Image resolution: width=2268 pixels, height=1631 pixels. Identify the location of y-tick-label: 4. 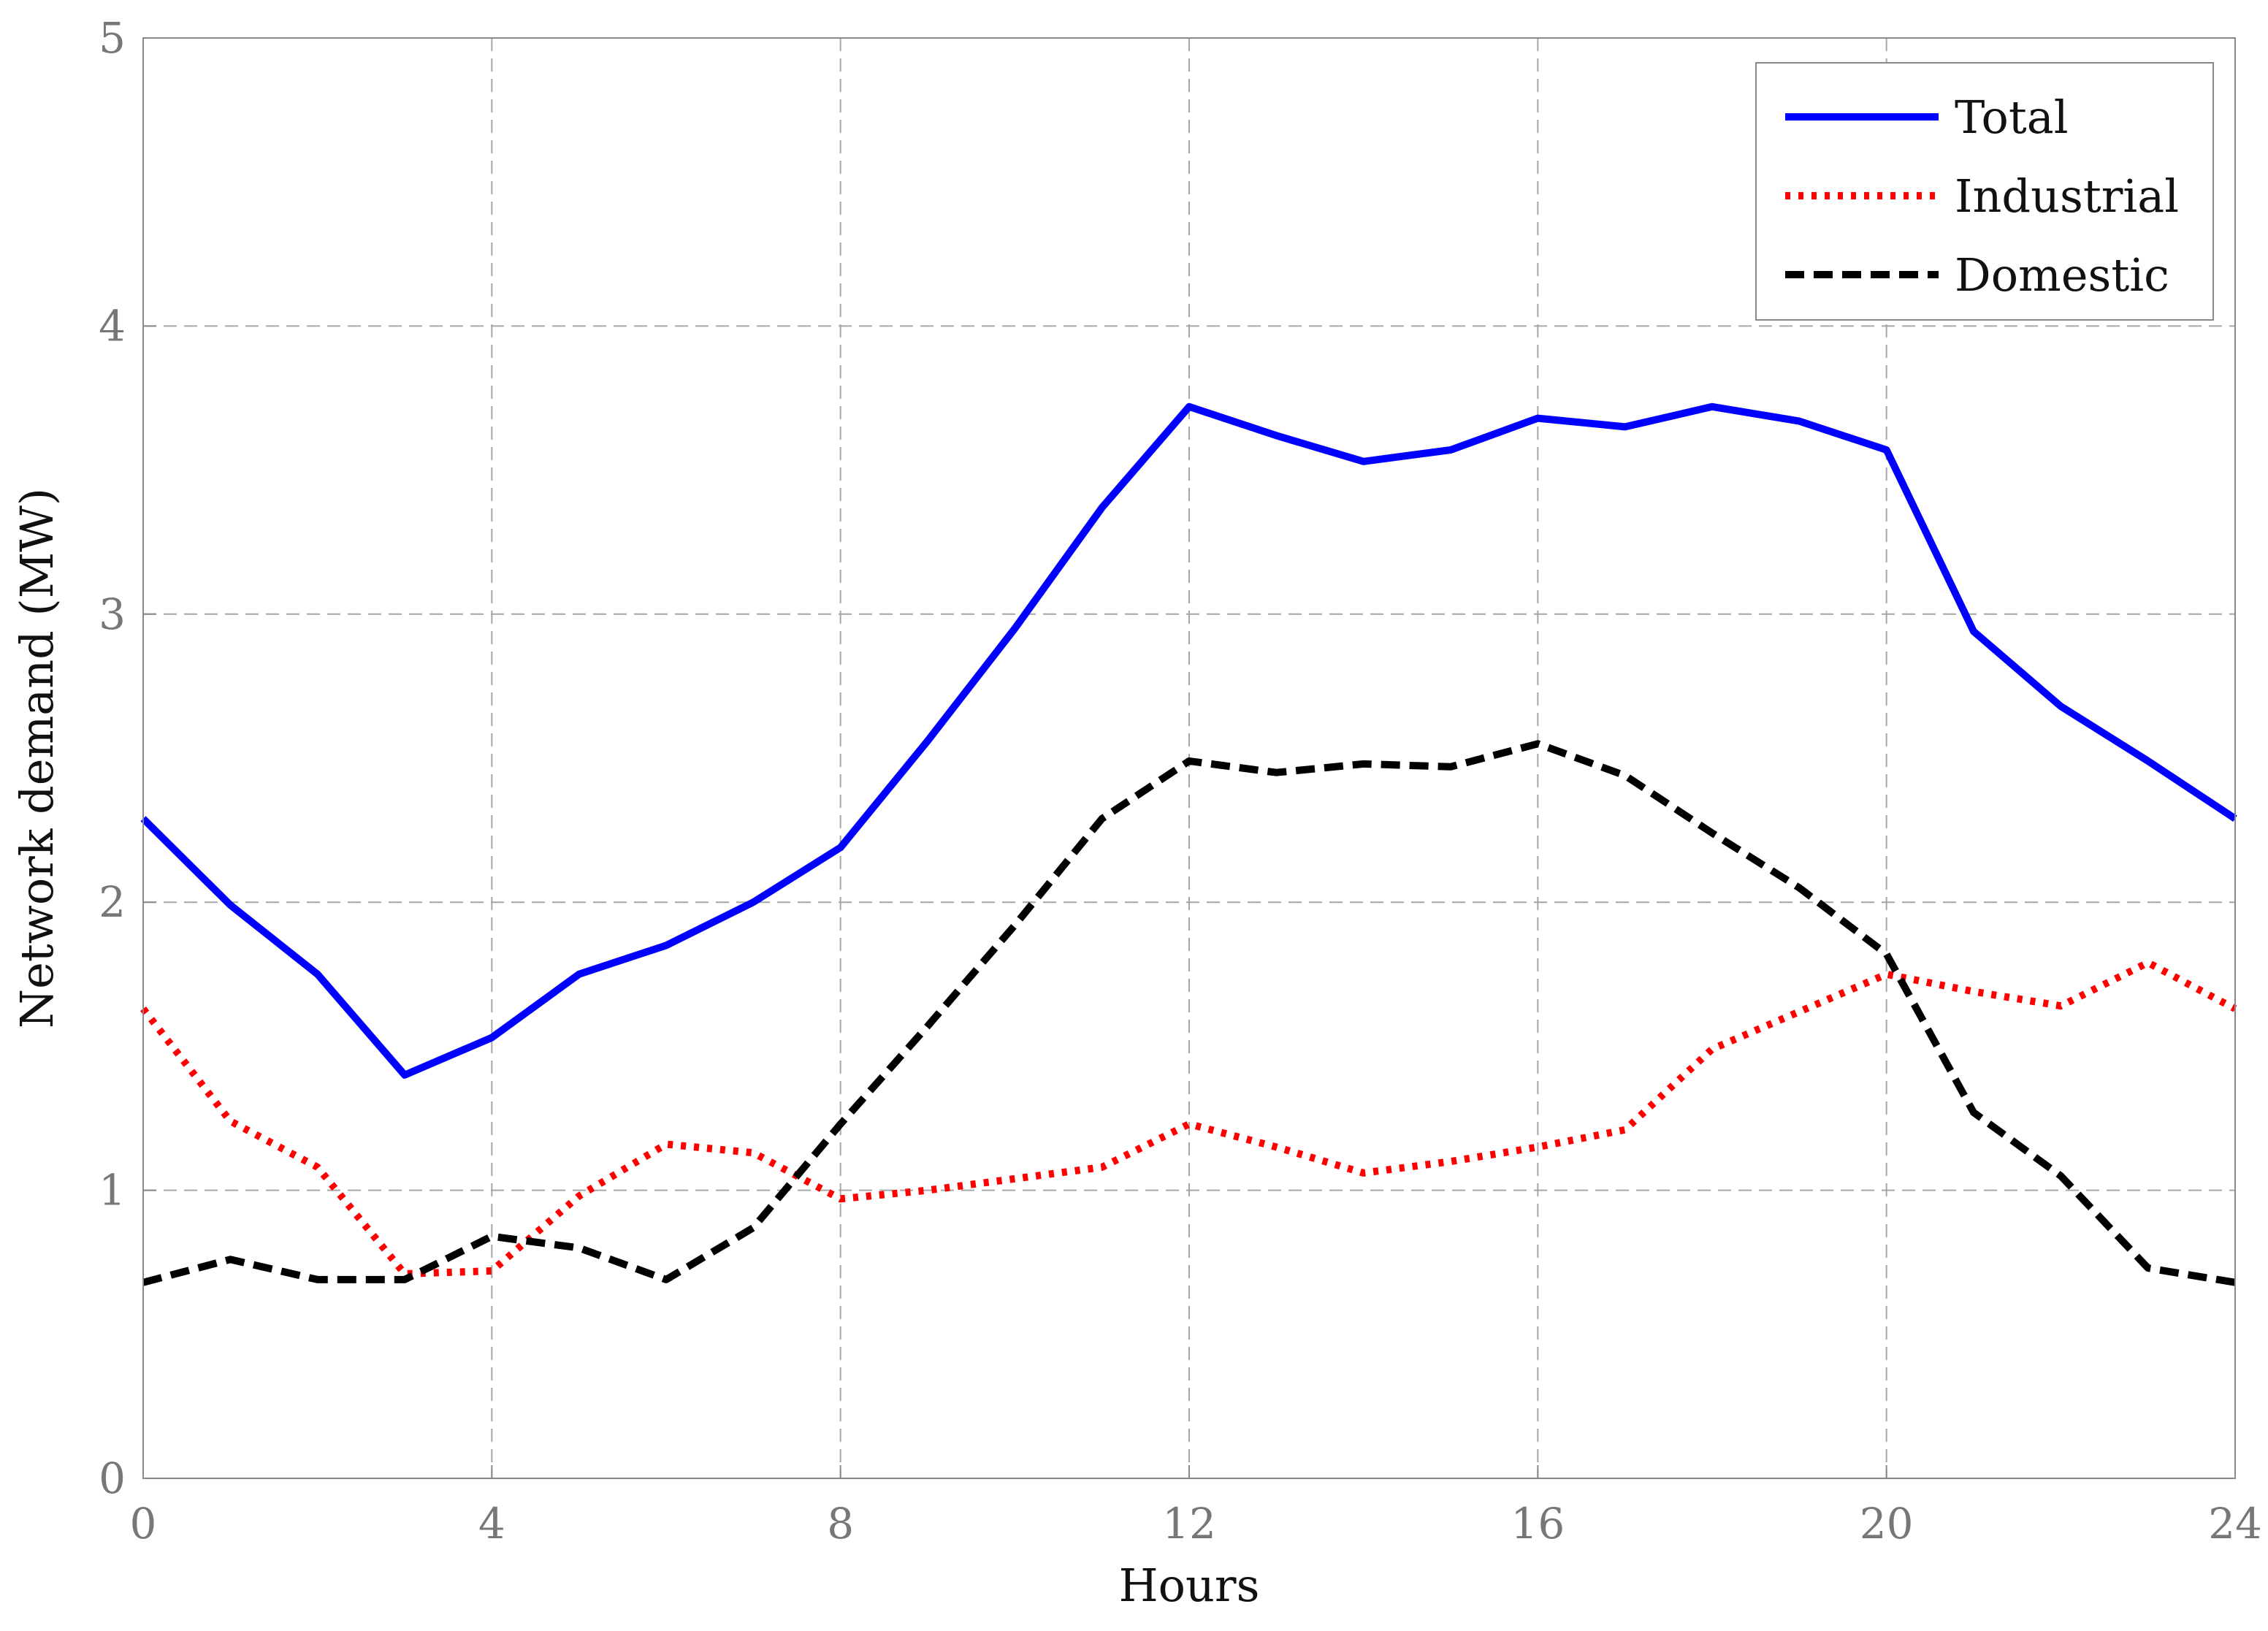
(112, 326).